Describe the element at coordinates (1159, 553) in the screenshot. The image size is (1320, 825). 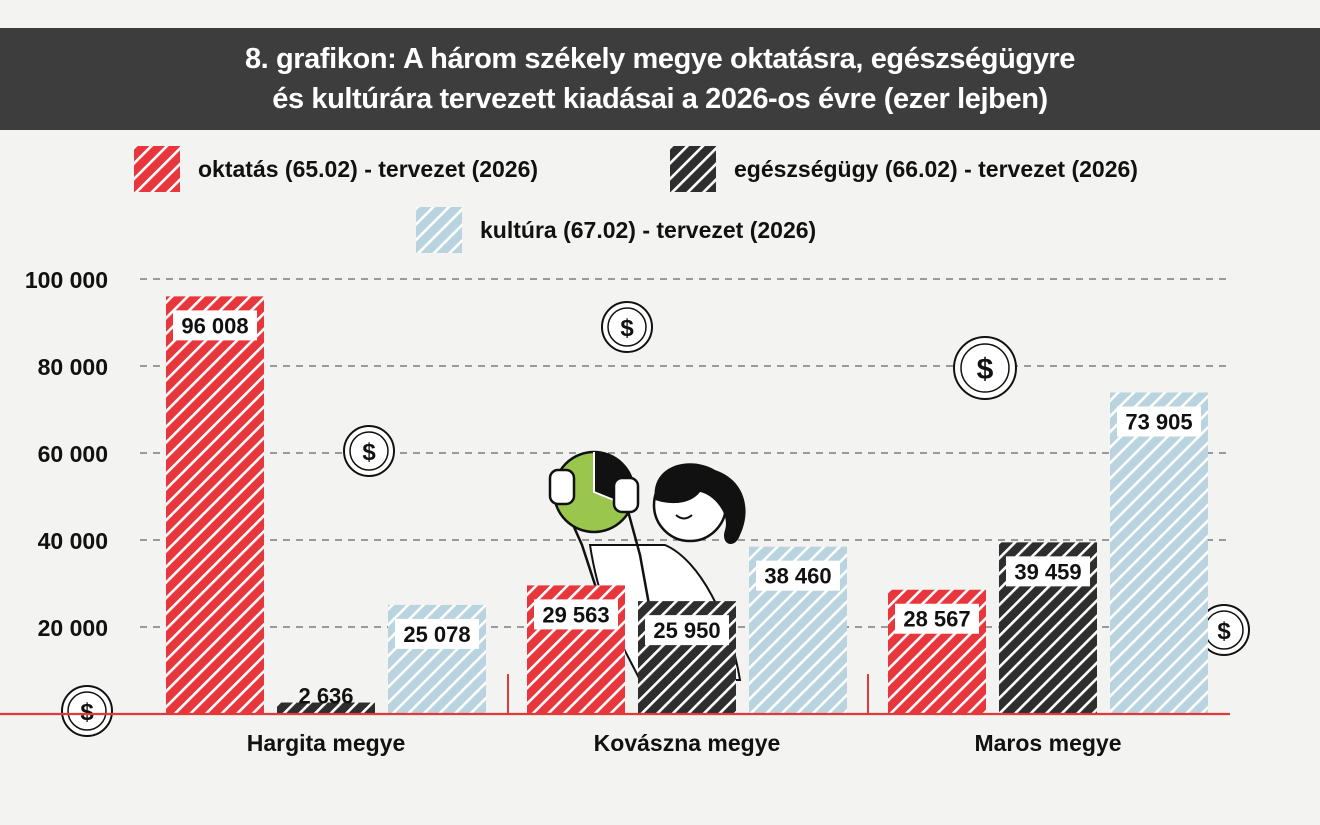
I see `bar-kultura` at that location.